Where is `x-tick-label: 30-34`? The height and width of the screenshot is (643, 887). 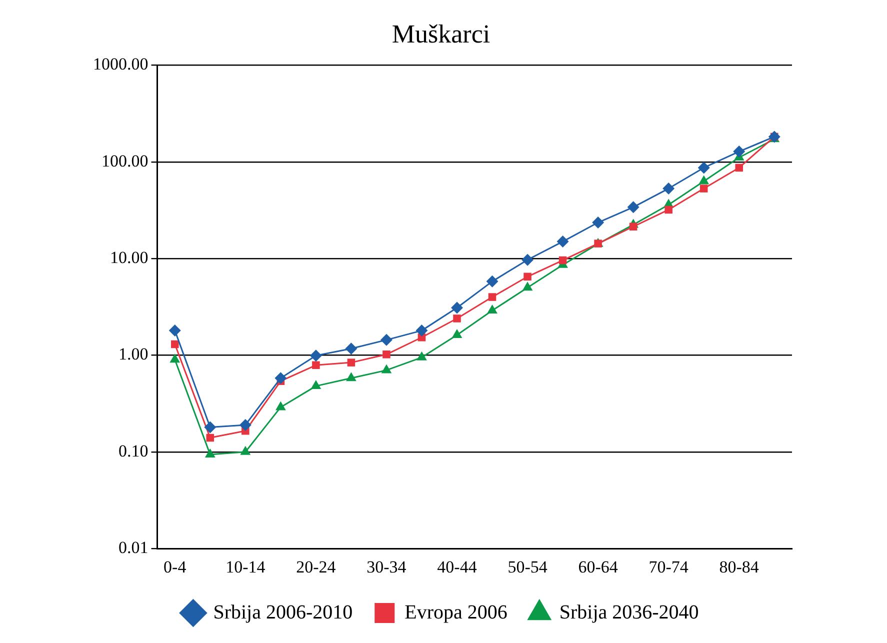 x-tick-label: 30-34 is located at coordinates (386, 566).